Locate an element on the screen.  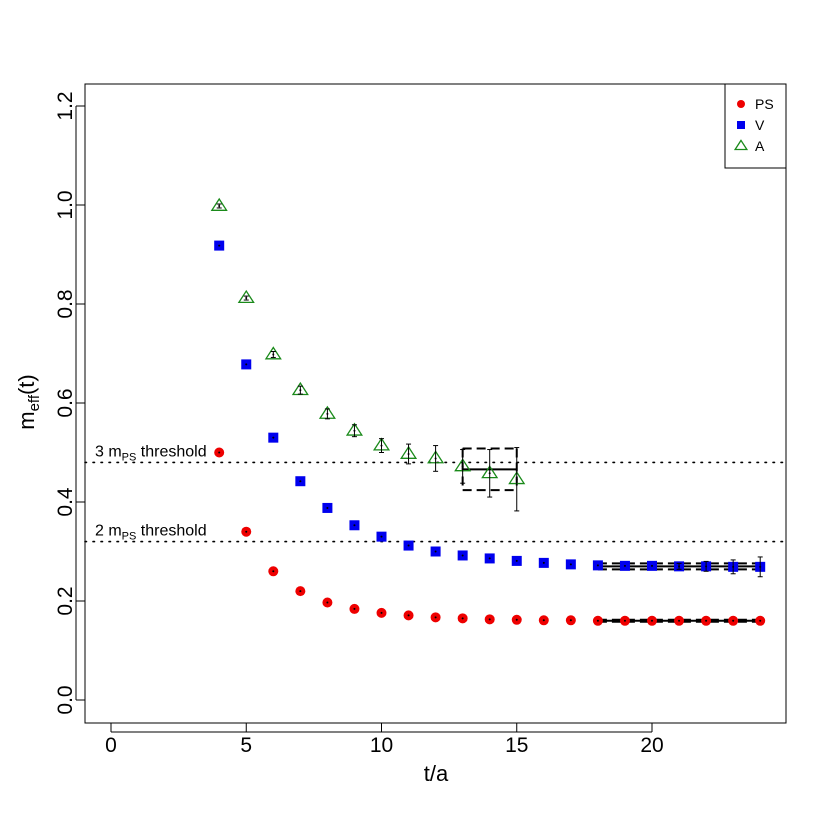
legend-label: A is located at coordinates (760, 146).